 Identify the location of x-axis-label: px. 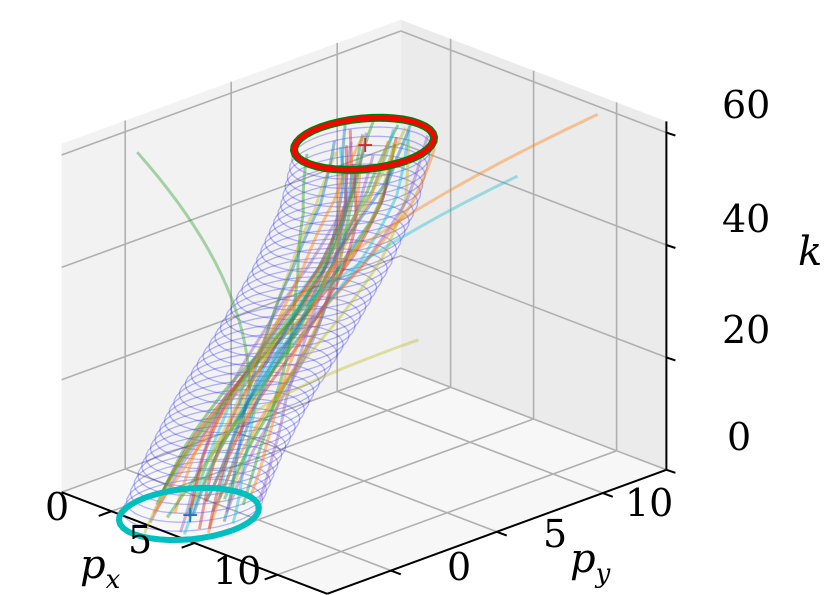
(100, 568).